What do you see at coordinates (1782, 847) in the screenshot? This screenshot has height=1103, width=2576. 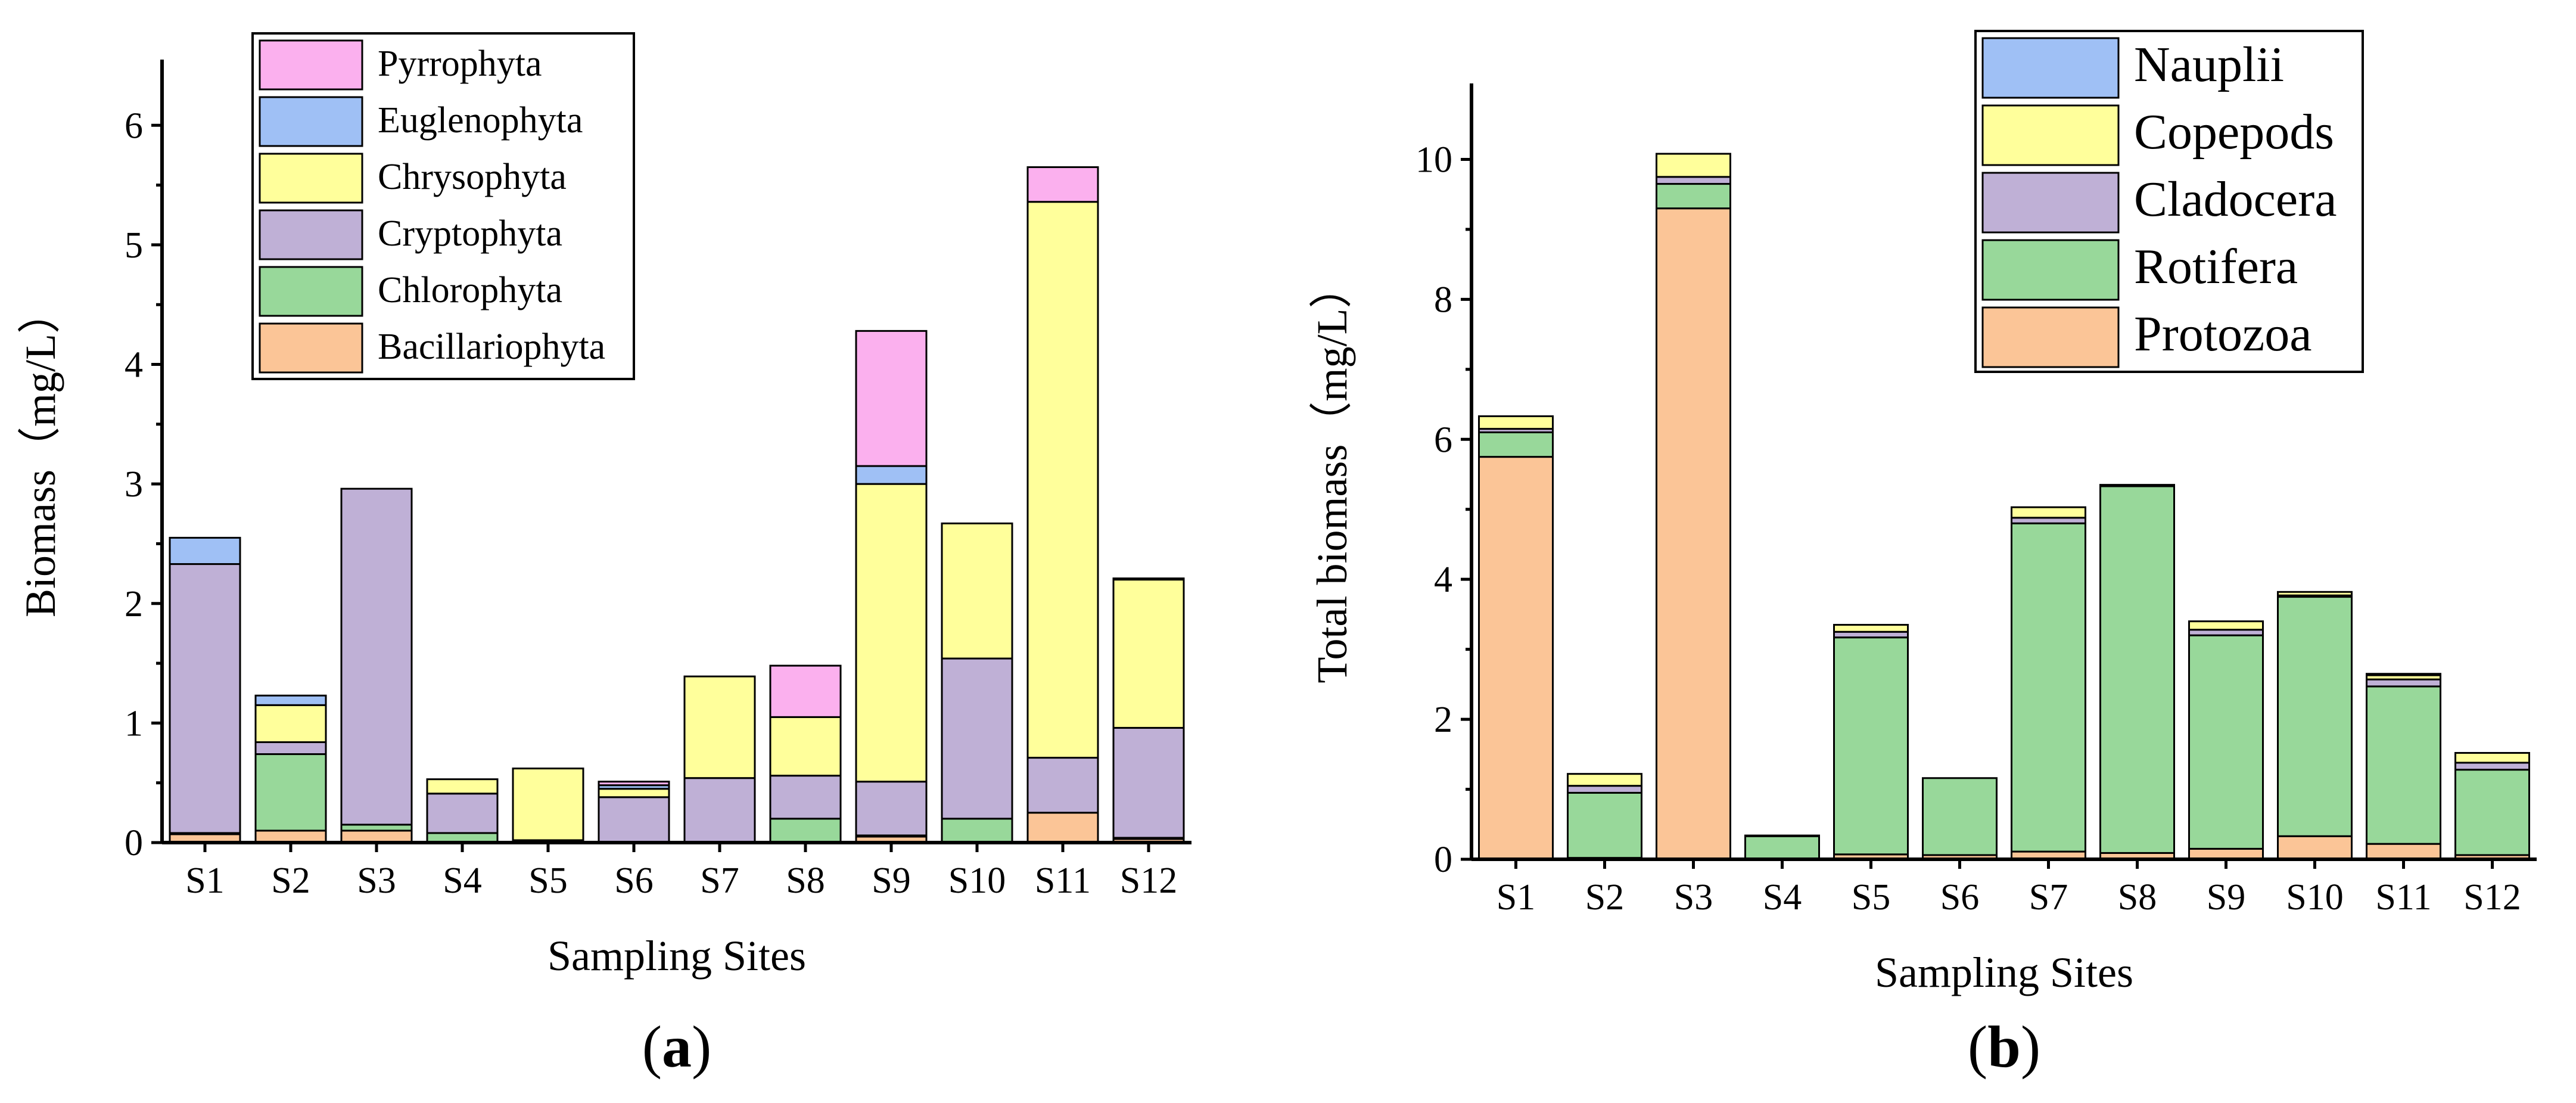 I see `bar-s4-rotifera` at bounding box center [1782, 847].